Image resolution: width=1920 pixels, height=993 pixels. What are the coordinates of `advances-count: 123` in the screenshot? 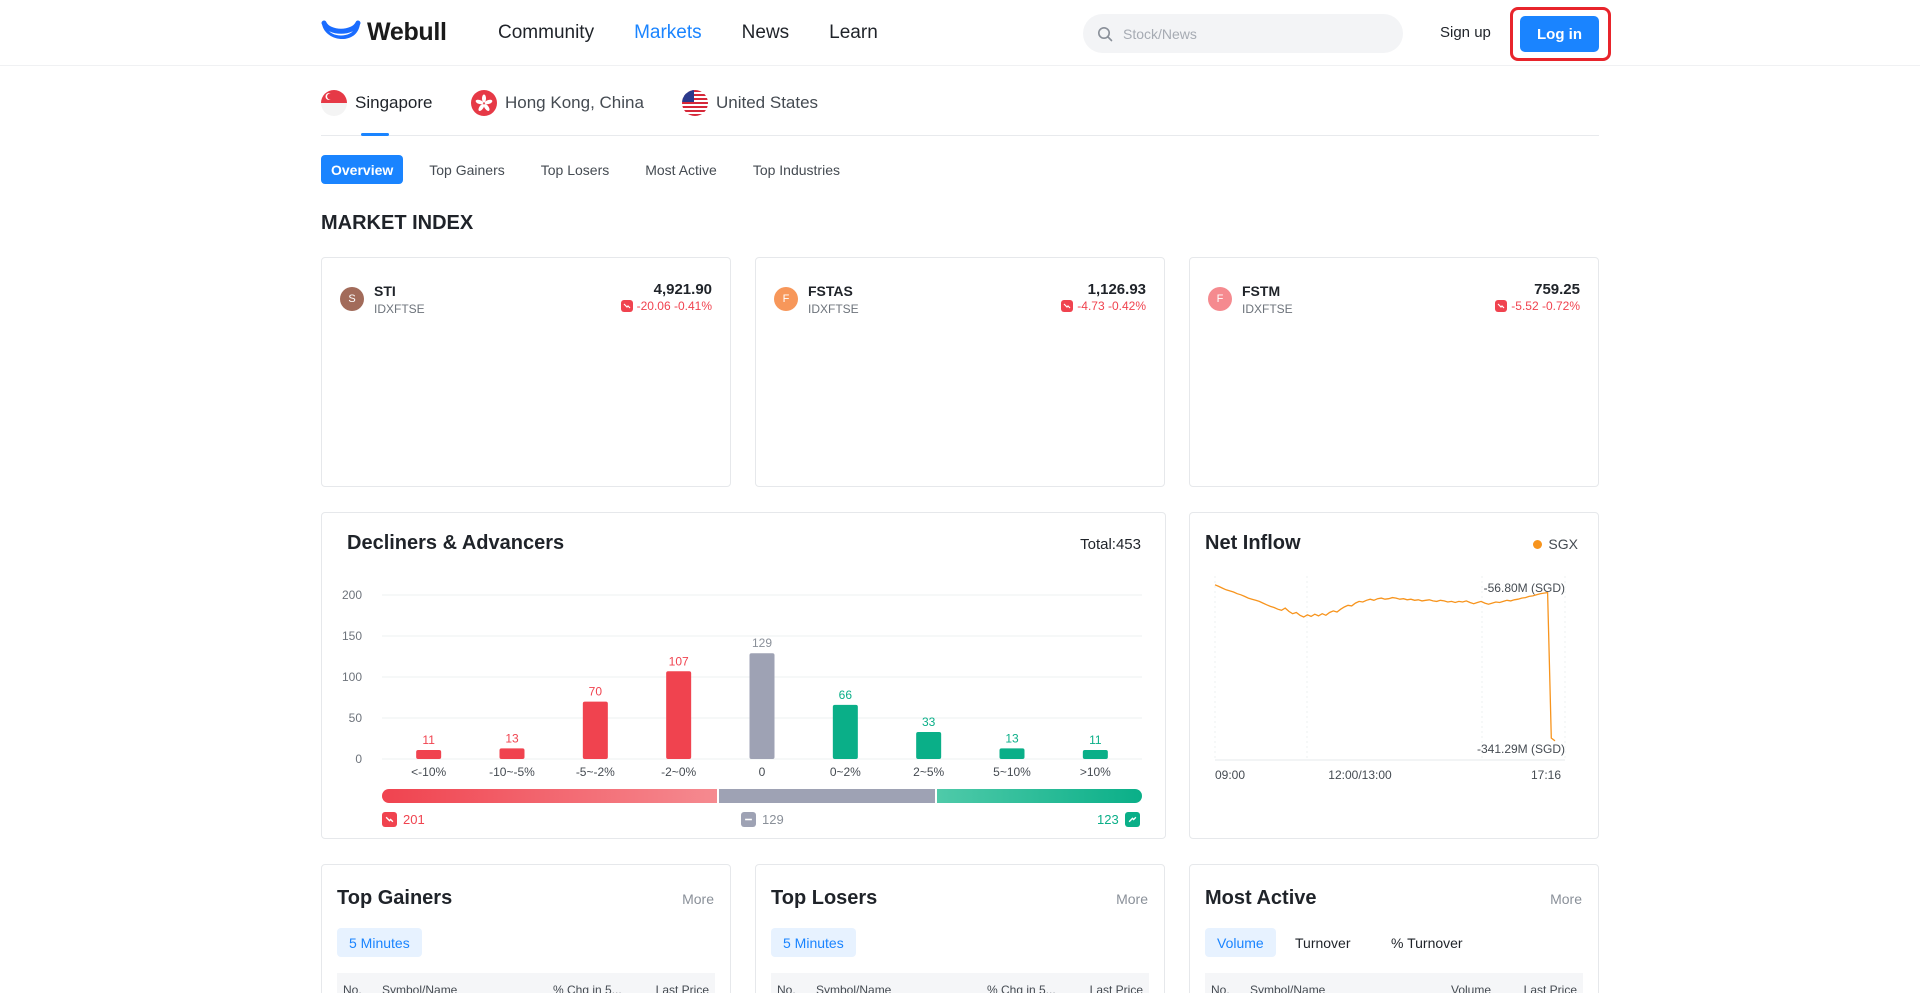 It's located at (1108, 819).